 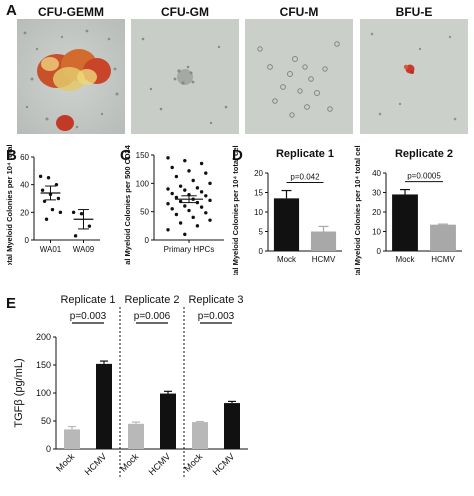 I want to click on chart-e-y-tick-label: 0, so click(x=48, y=449).